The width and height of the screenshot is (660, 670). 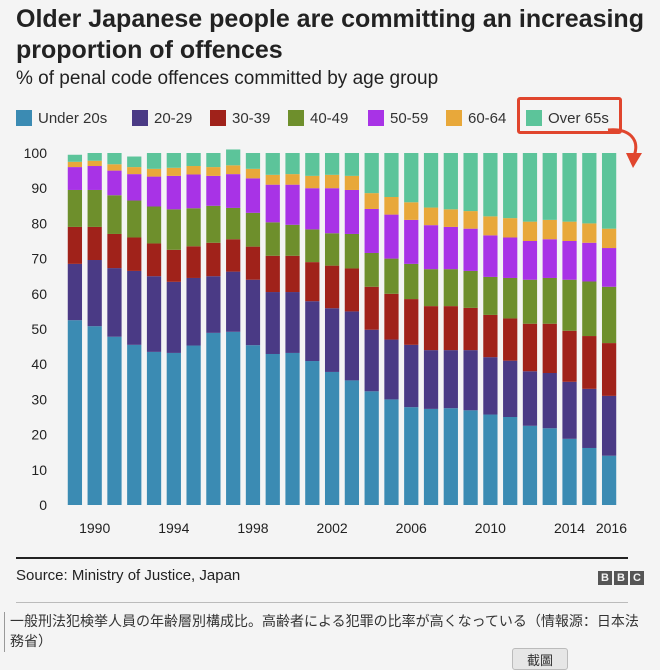 What do you see at coordinates (398, 118) in the screenshot?
I see `legend-item-50-59: 50-59` at bounding box center [398, 118].